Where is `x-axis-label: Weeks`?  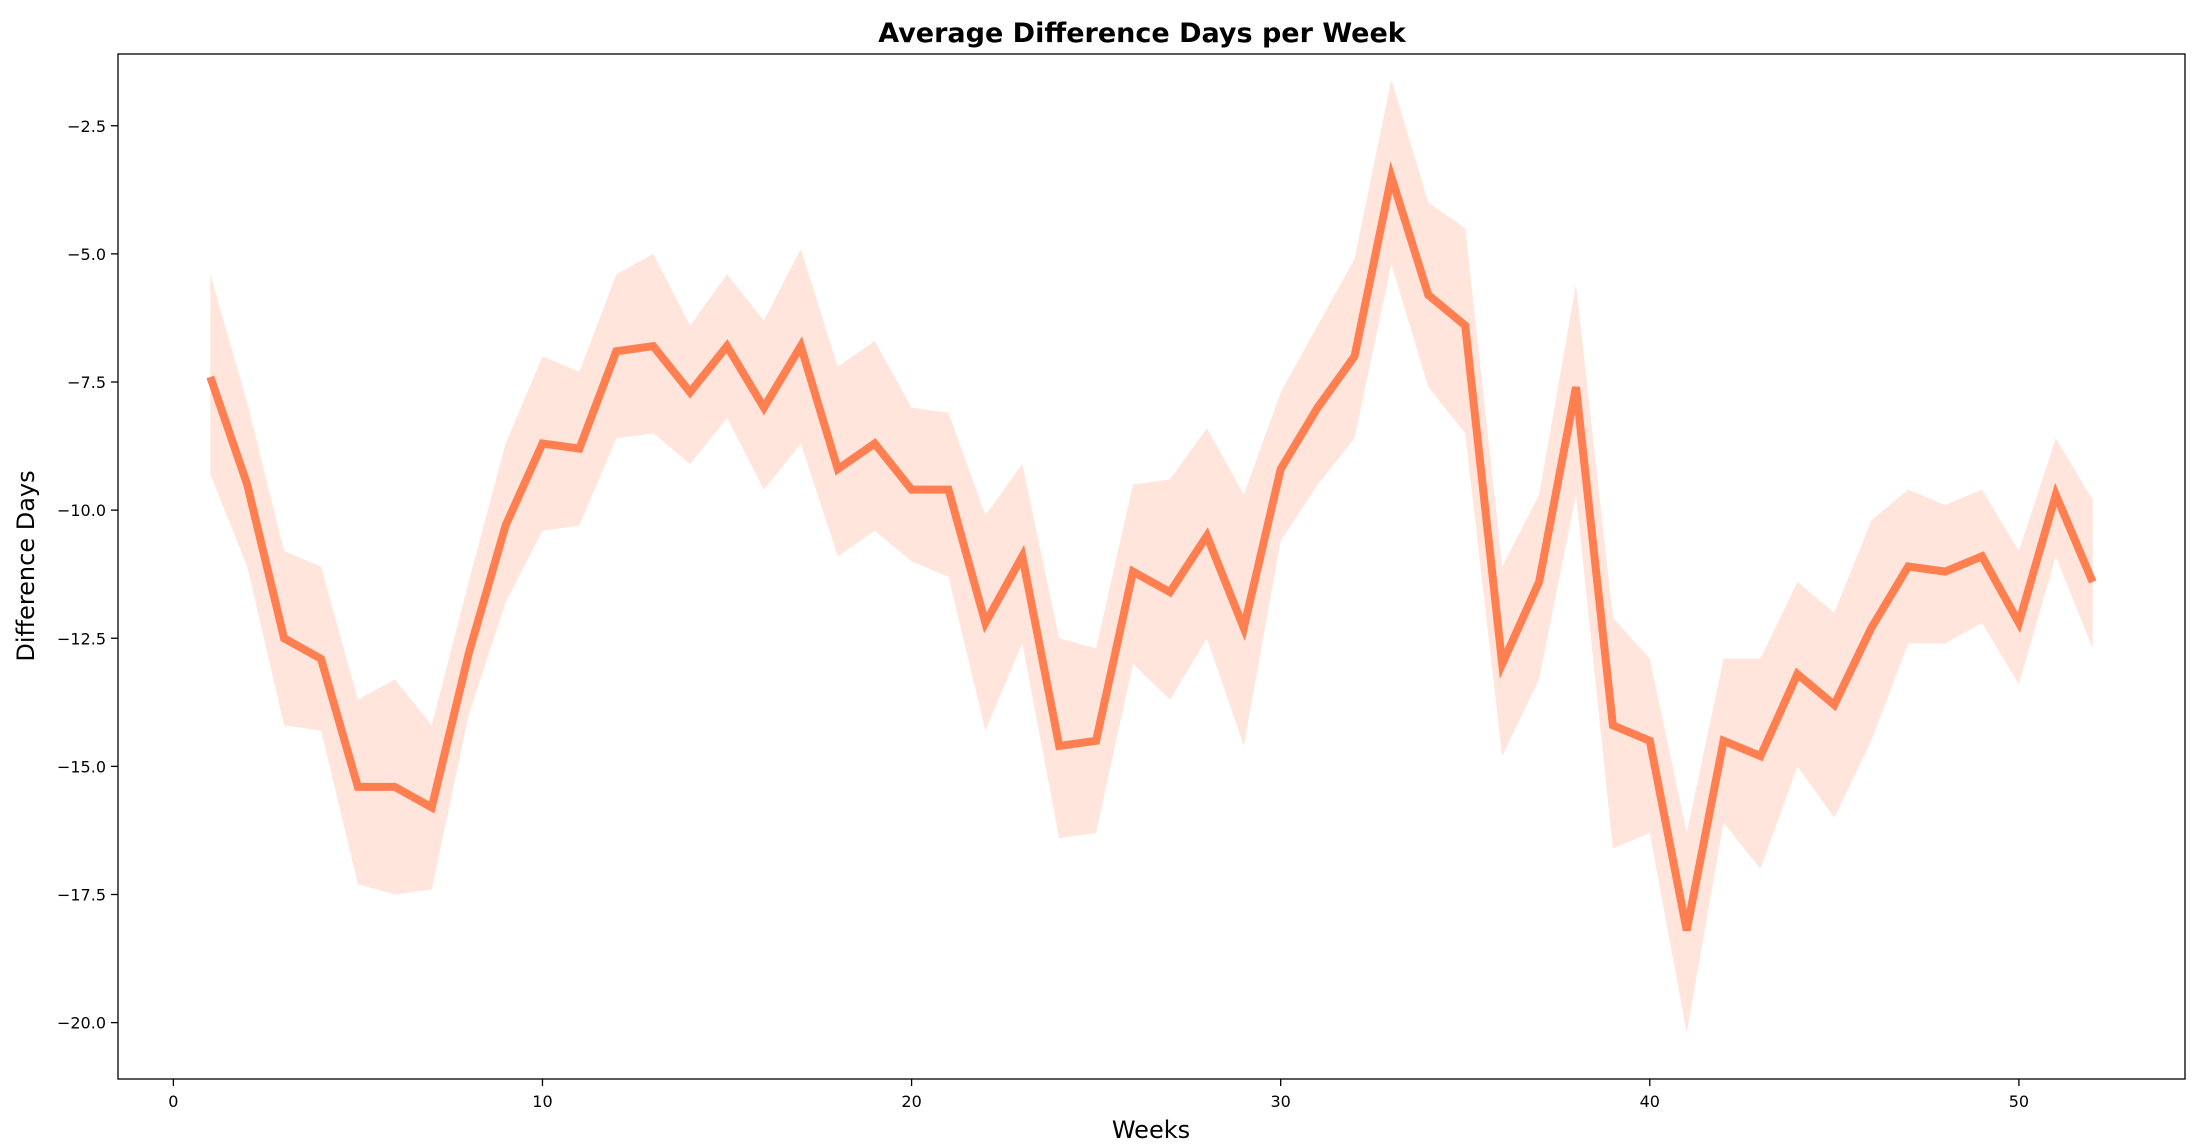
x-axis-label: Weeks is located at coordinates (1151, 1130).